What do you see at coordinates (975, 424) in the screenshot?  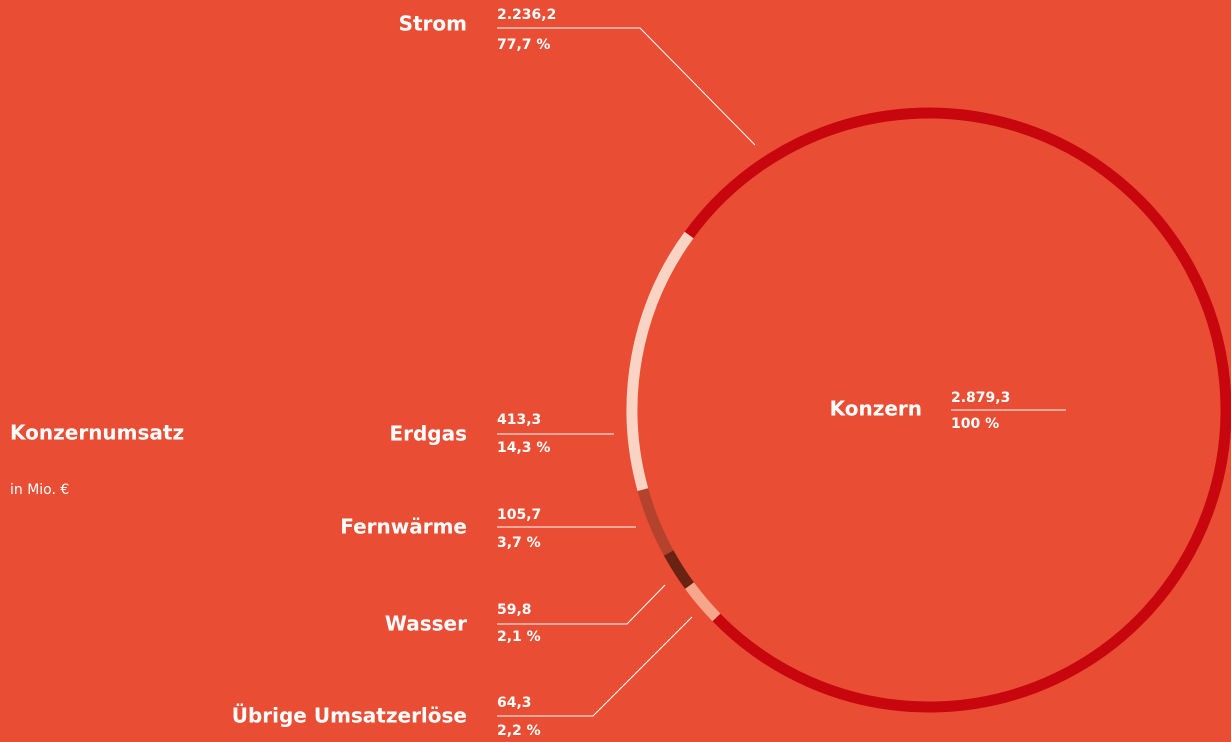 I see `total-percent: 100 %` at bounding box center [975, 424].